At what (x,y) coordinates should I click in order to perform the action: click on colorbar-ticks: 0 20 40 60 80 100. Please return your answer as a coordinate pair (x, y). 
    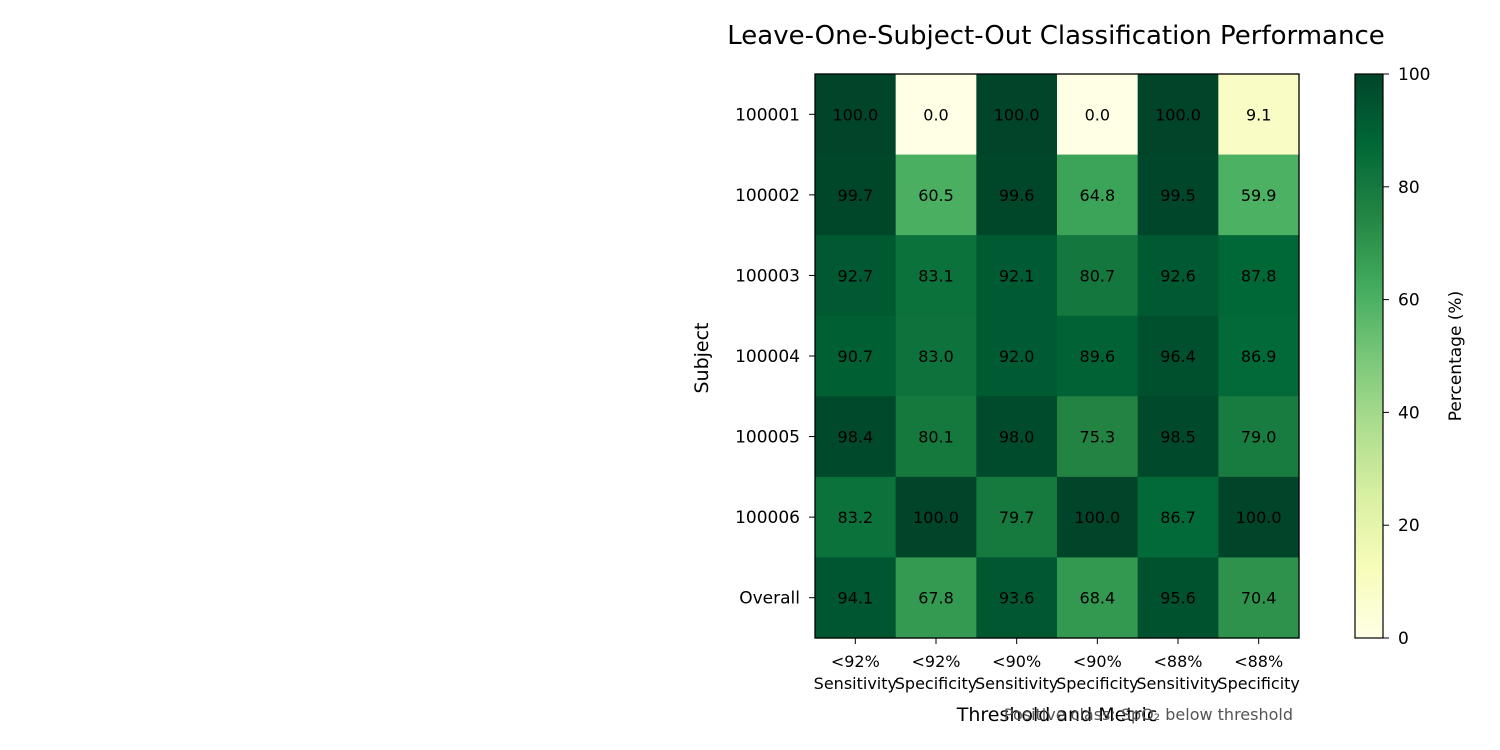
    Looking at the image, I should click on (1406, 357).